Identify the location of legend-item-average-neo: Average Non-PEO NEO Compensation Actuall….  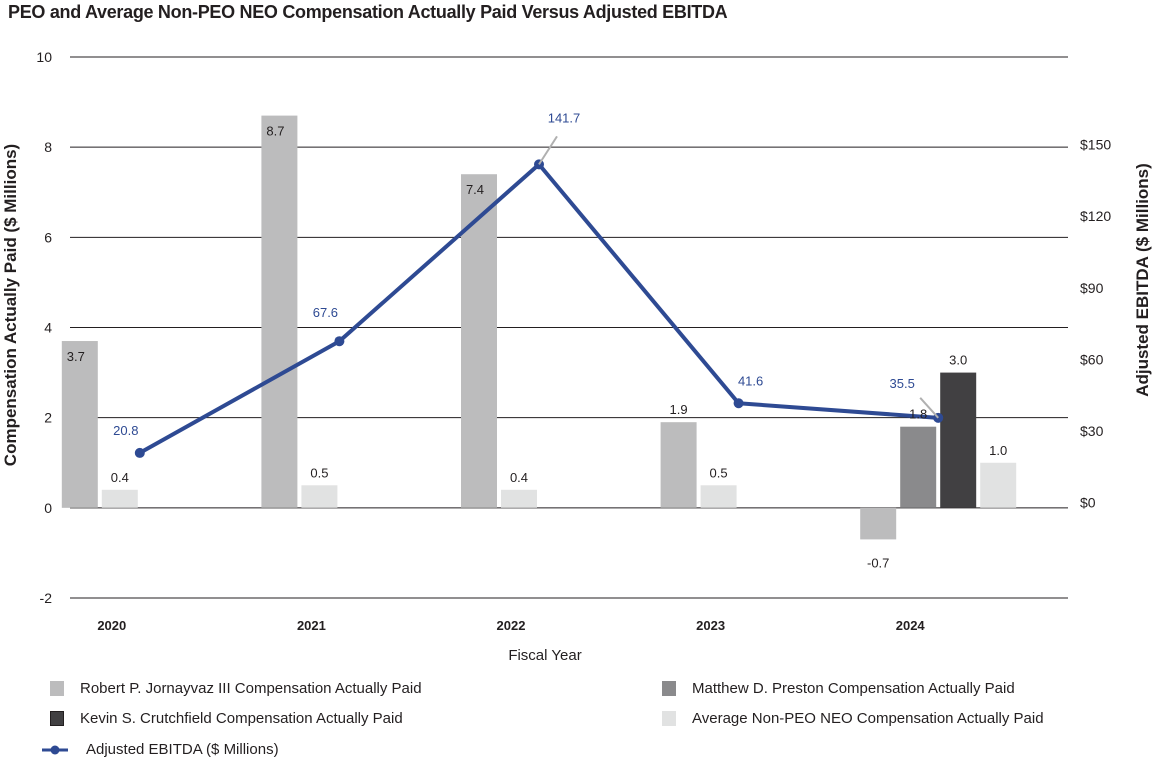
(853, 718).